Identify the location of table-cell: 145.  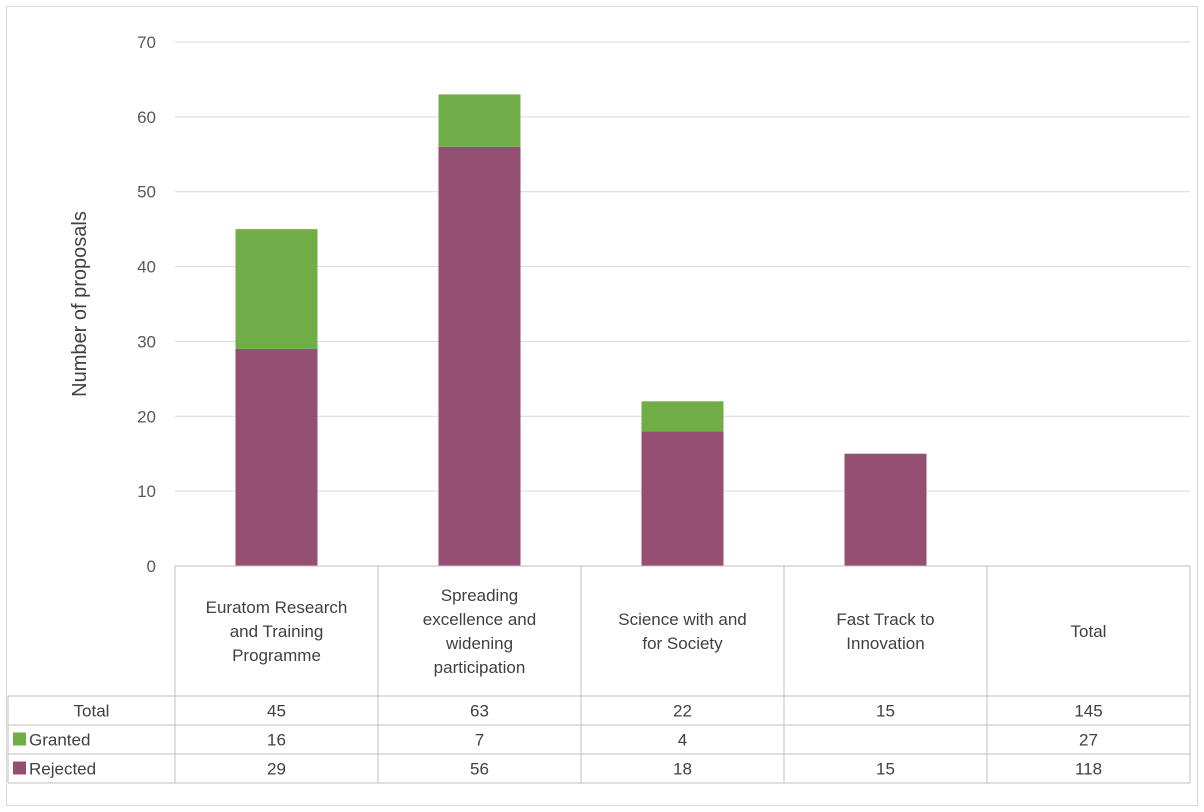
(1088, 711).